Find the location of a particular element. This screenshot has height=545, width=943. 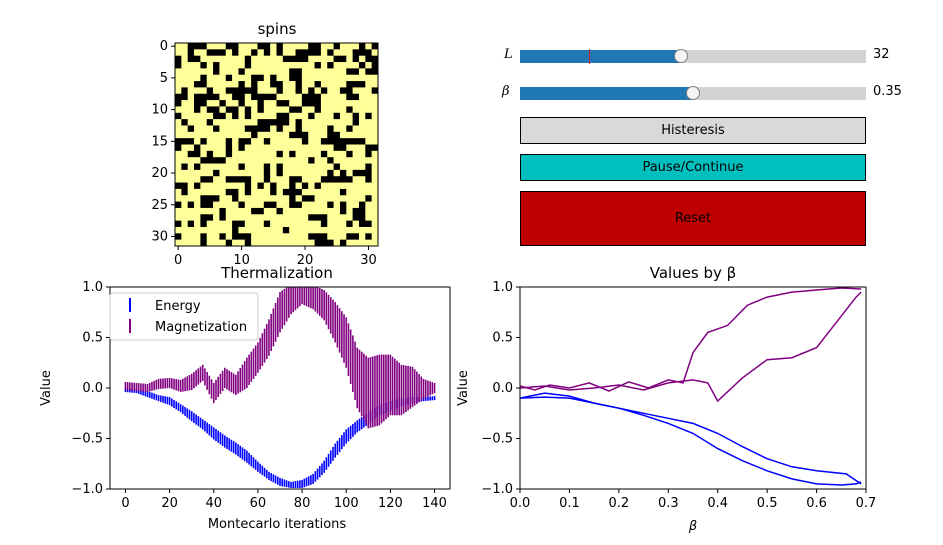

beta-slider-handle is located at coordinates (693, 93).